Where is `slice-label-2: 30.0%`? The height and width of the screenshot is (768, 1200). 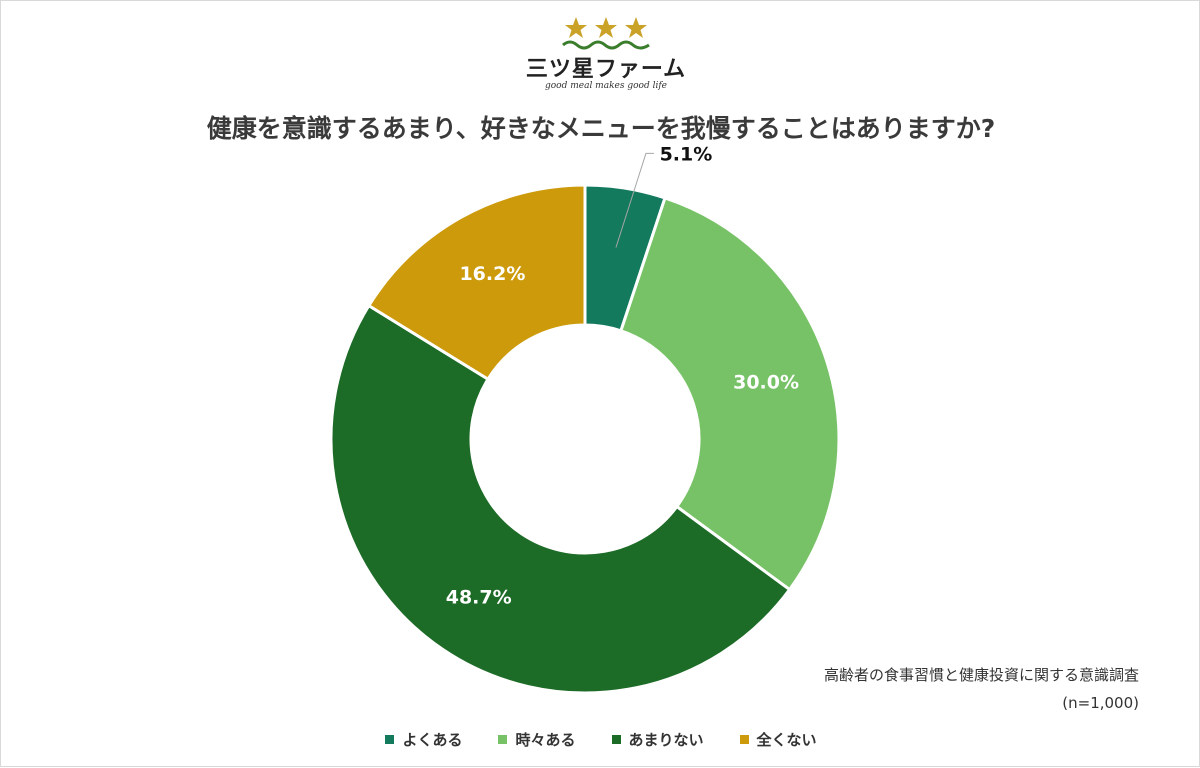 slice-label-2: 30.0% is located at coordinates (766, 382).